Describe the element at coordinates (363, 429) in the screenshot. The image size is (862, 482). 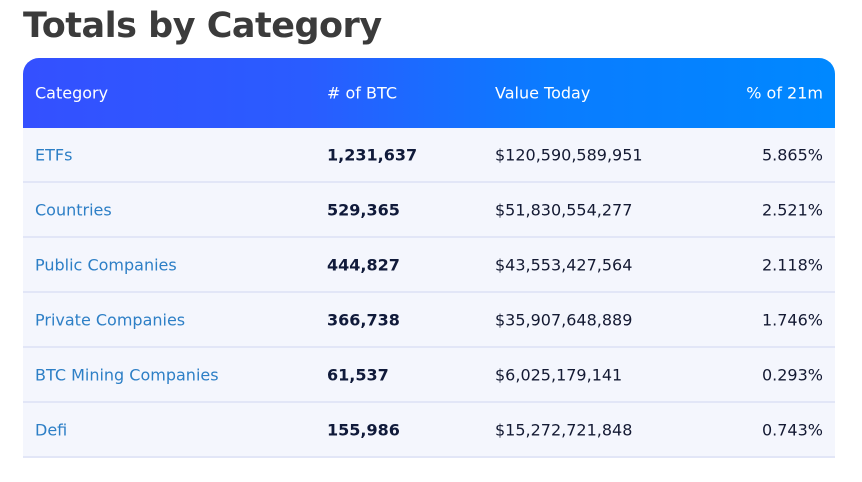
I see `btc-amount: 155,986` at that location.